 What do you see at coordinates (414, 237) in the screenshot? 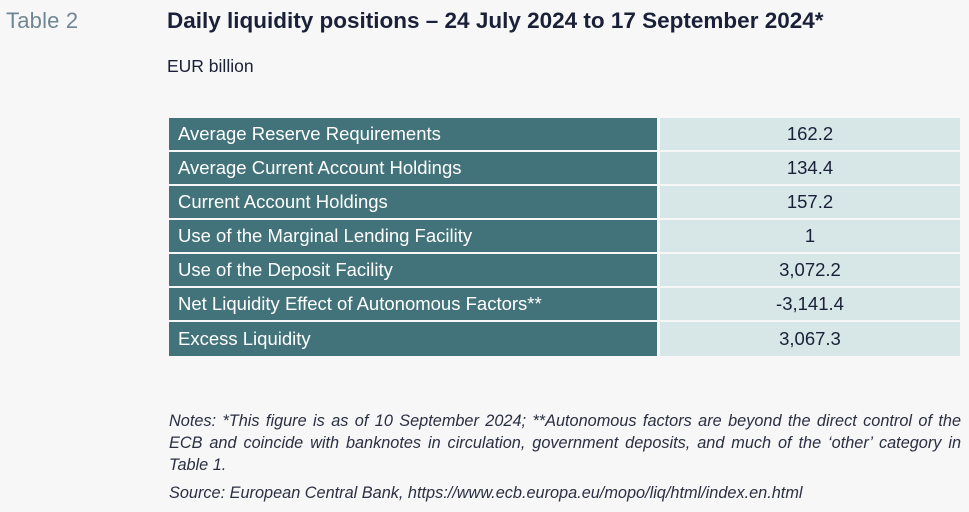
I see `row-label: Use of the Marginal Lending Facility` at bounding box center [414, 237].